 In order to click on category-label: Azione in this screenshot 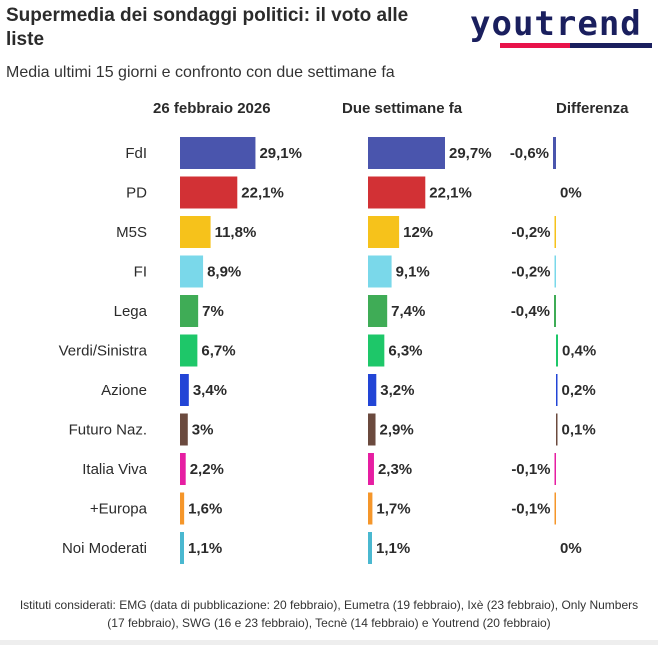, I will do `click(124, 390)`.